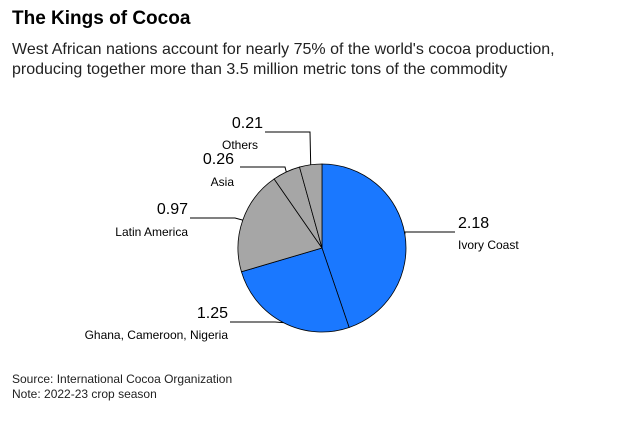 This screenshot has width=635, height=434. What do you see at coordinates (216, 219) in the screenshot?
I see `leader-line-latin-america` at bounding box center [216, 219].